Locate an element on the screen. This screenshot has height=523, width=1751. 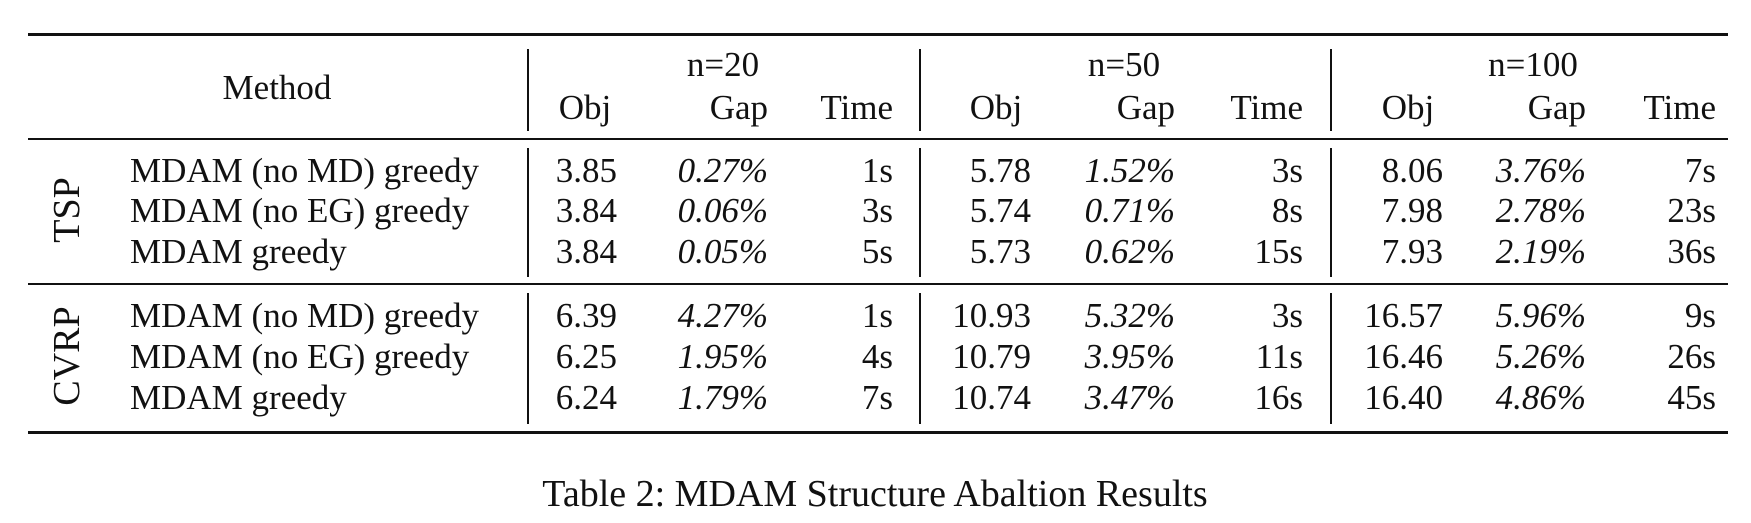
gap-cell: 2.78% is located at coordinates (1540, 210).